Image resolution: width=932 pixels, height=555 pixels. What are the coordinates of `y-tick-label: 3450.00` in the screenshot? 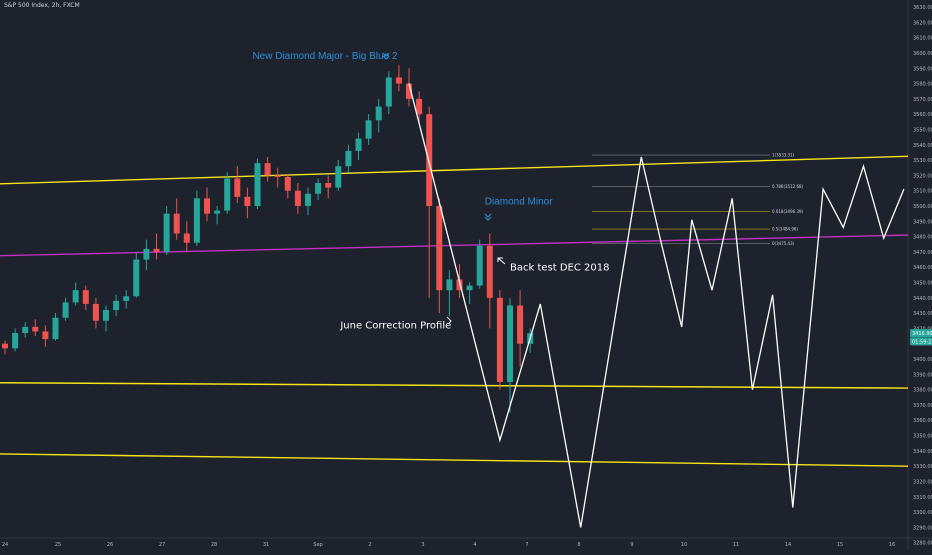 It's located at (922, 284).